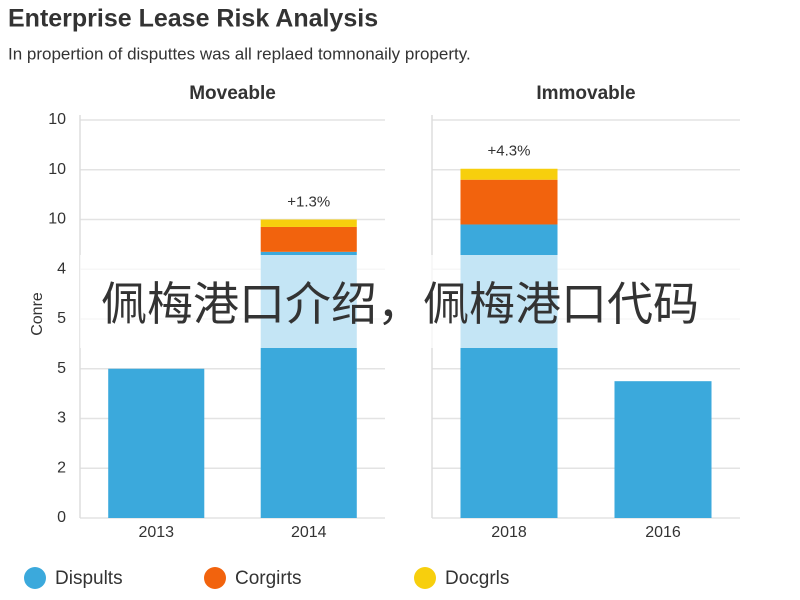 The width and height of the screenshot is (800, 600). I want to click on x-tick-label: 2016, so click(663, 532).